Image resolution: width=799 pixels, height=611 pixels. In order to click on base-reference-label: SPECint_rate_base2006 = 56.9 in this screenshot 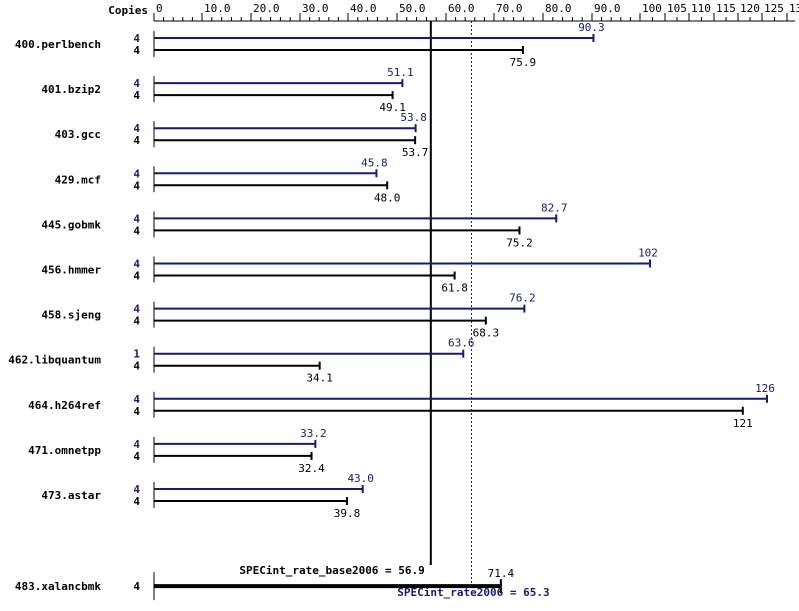, I will do `click(331, 570)`.